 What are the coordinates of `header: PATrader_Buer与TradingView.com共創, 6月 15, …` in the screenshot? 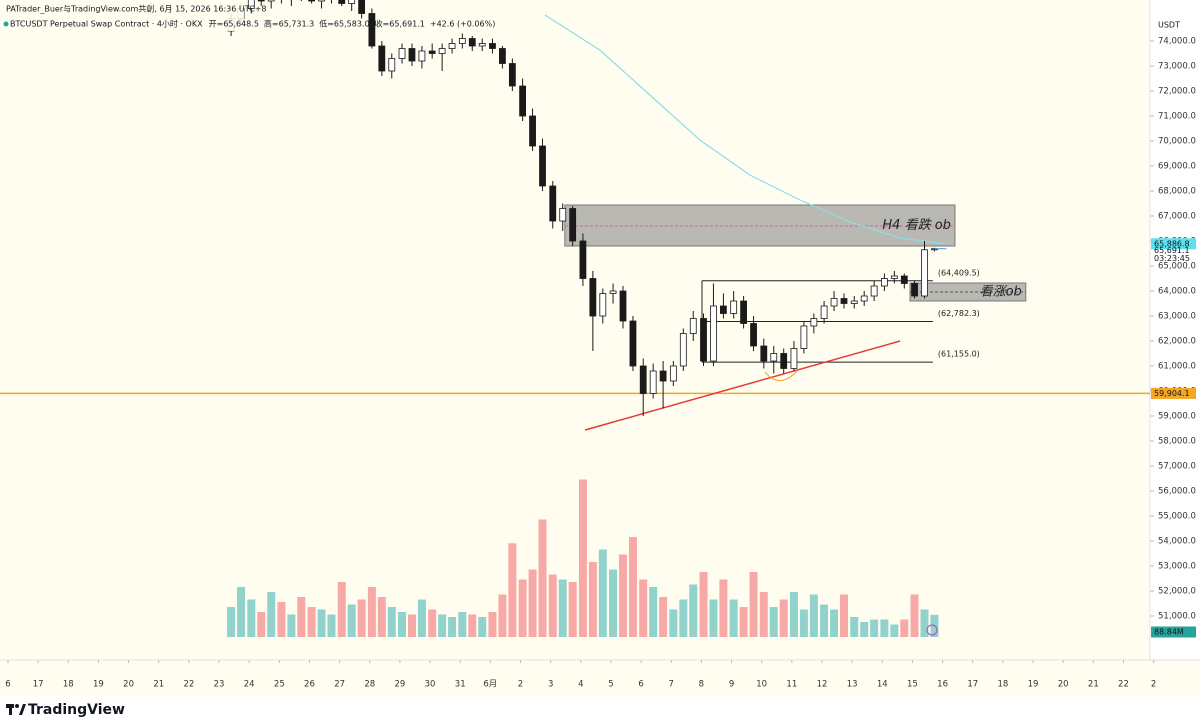 It's located at (136, 9).